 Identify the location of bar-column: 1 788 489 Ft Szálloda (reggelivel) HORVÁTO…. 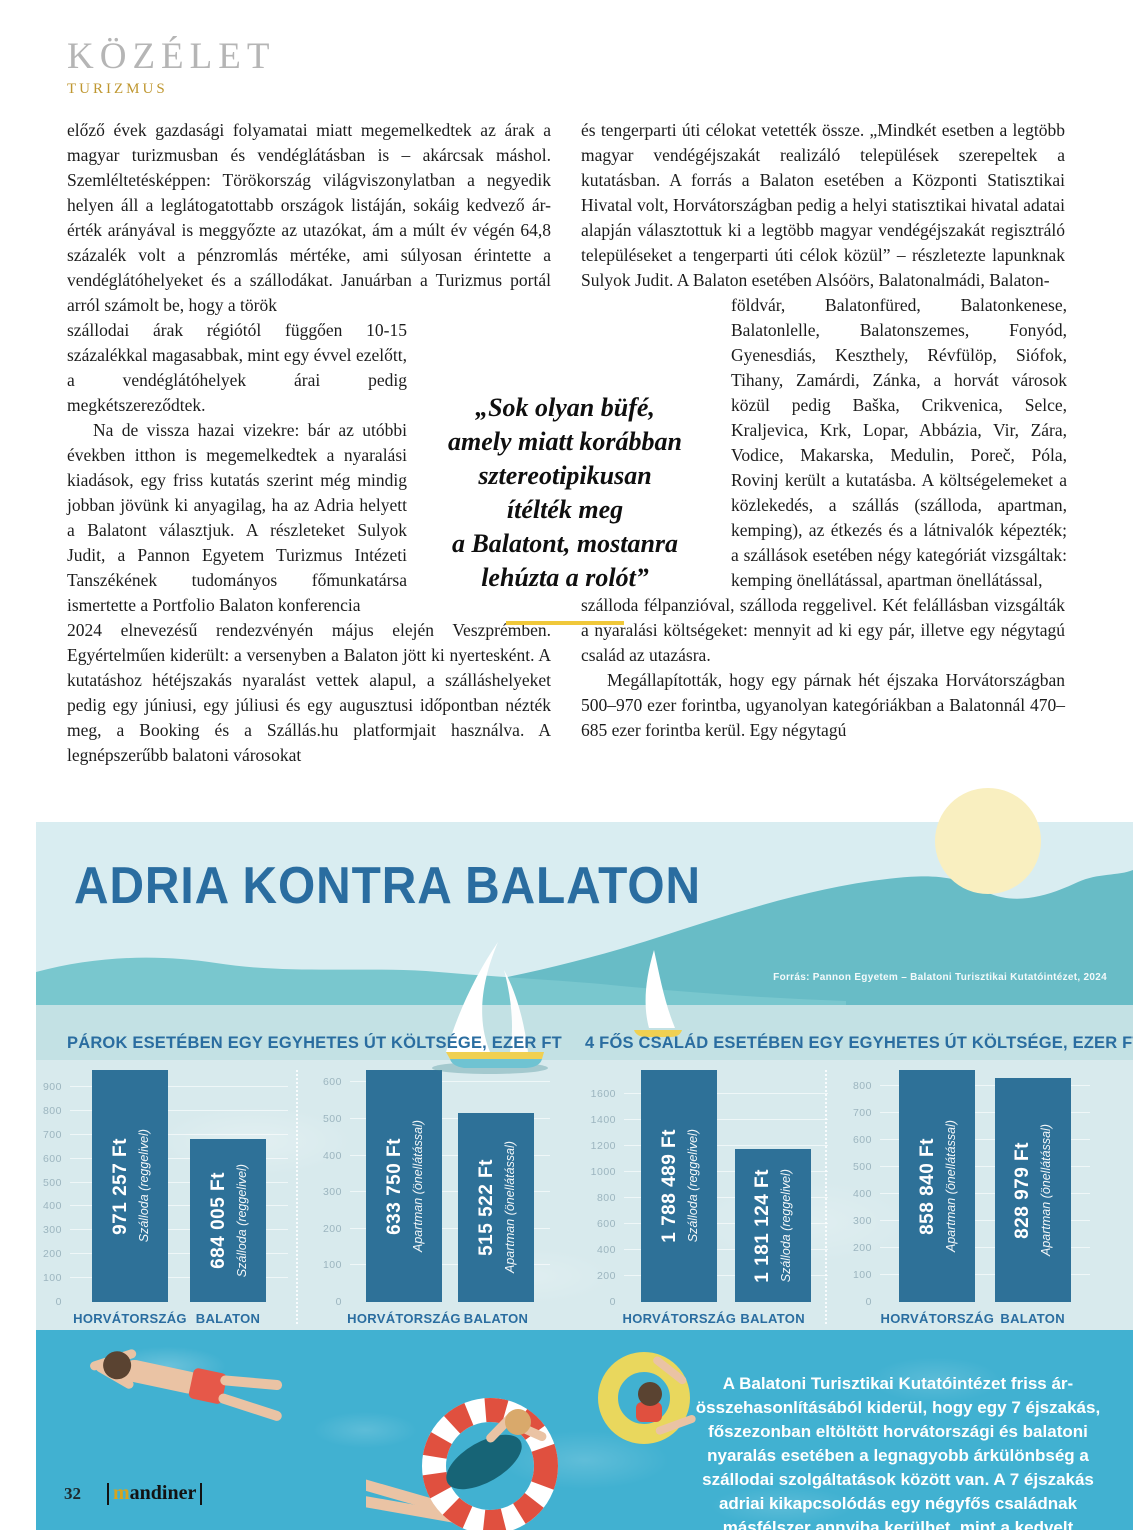
(679, 1198).